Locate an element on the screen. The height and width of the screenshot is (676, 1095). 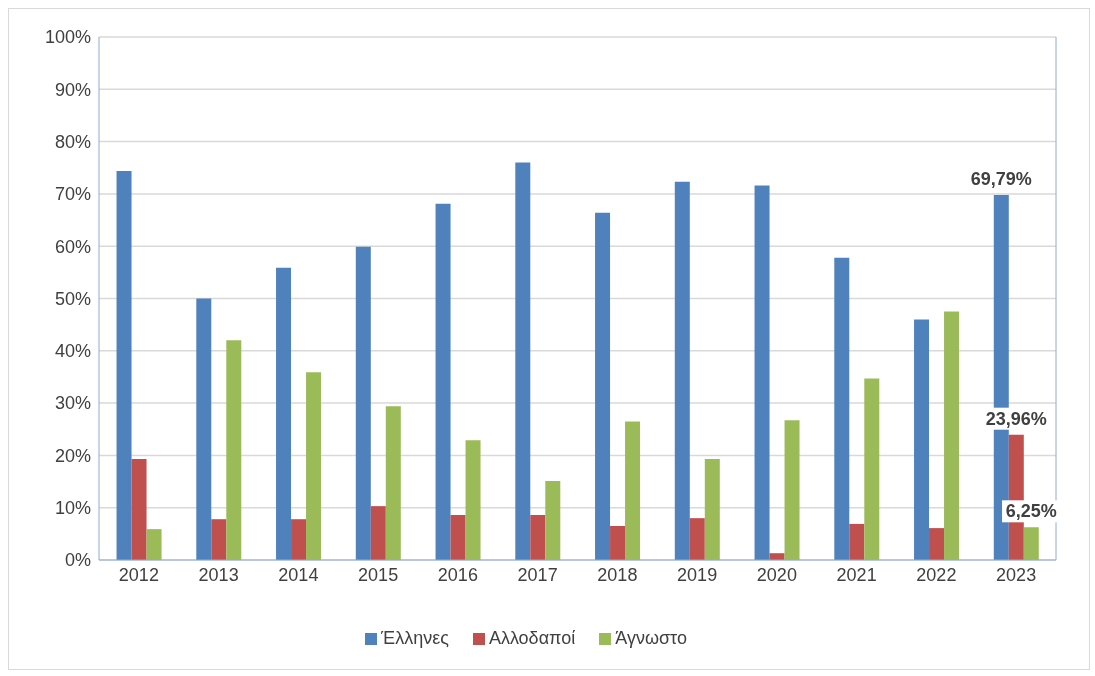
y-tick-label: 10% is located at coordinates (72, 508).